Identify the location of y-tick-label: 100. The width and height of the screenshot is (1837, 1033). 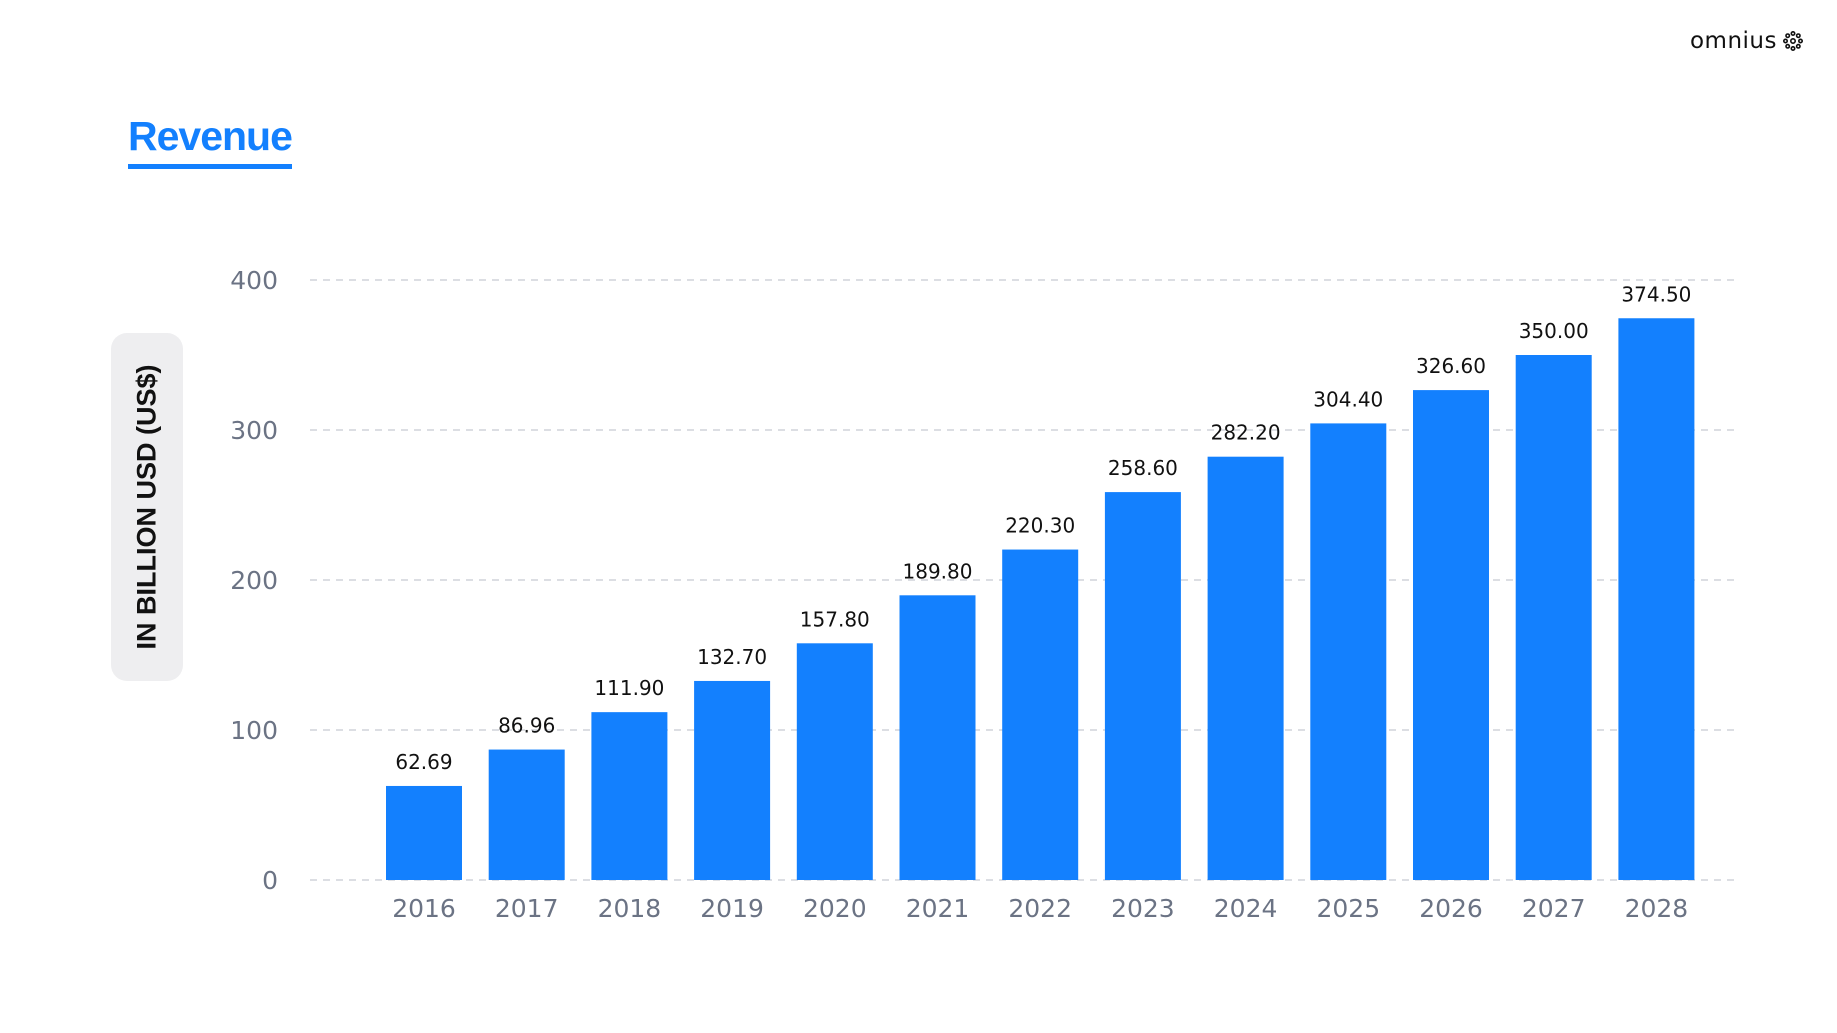
(254, 730).